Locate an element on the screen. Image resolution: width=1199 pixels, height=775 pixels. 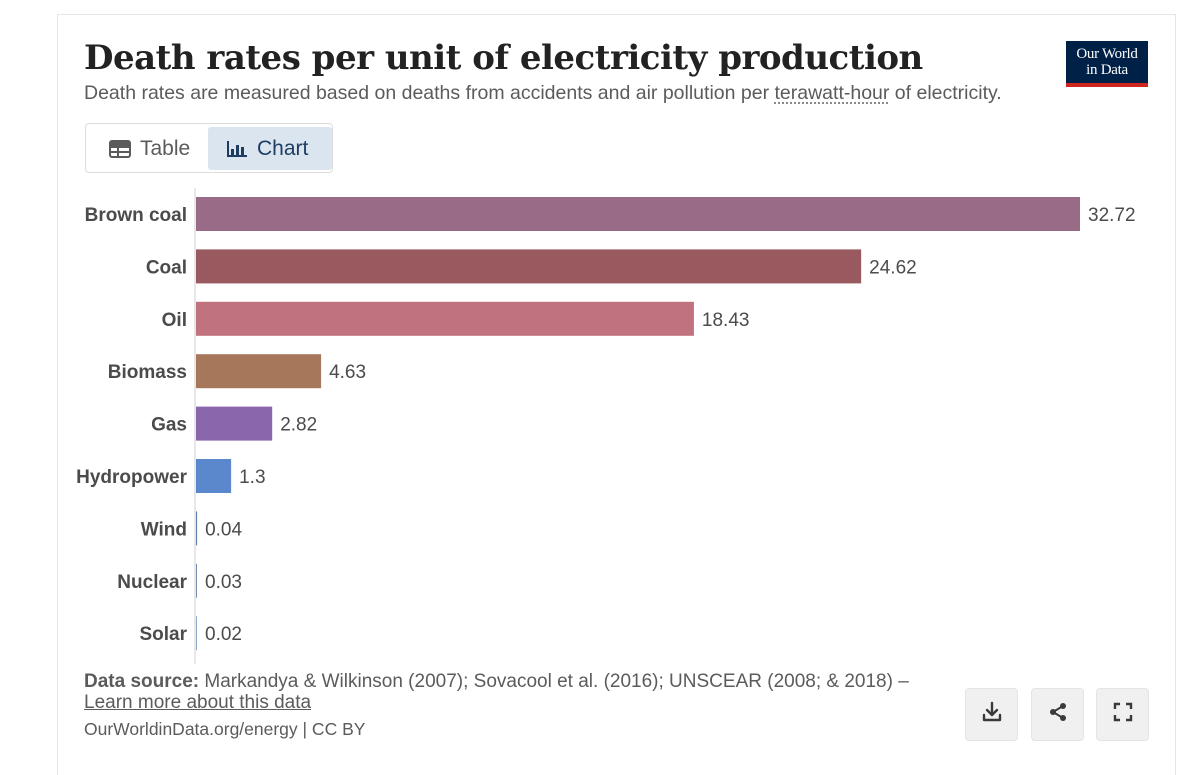
category-label-gas: Gas is located at coordinates (169, 425).